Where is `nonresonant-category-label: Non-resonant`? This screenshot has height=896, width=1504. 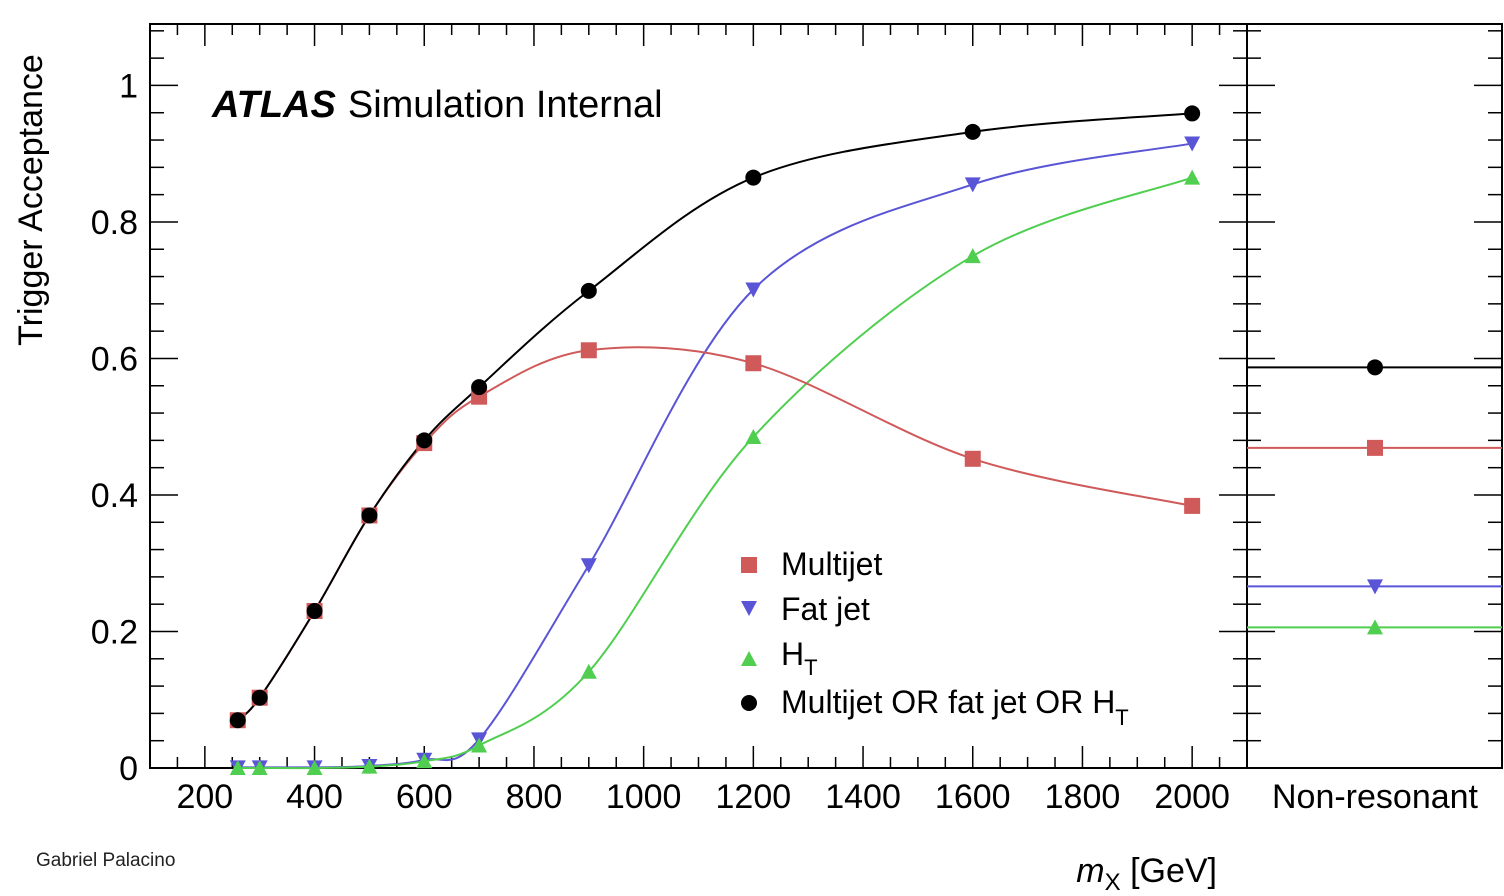
nonresonant-category-label: Non-resonant is located at coordinates (1375, 797).